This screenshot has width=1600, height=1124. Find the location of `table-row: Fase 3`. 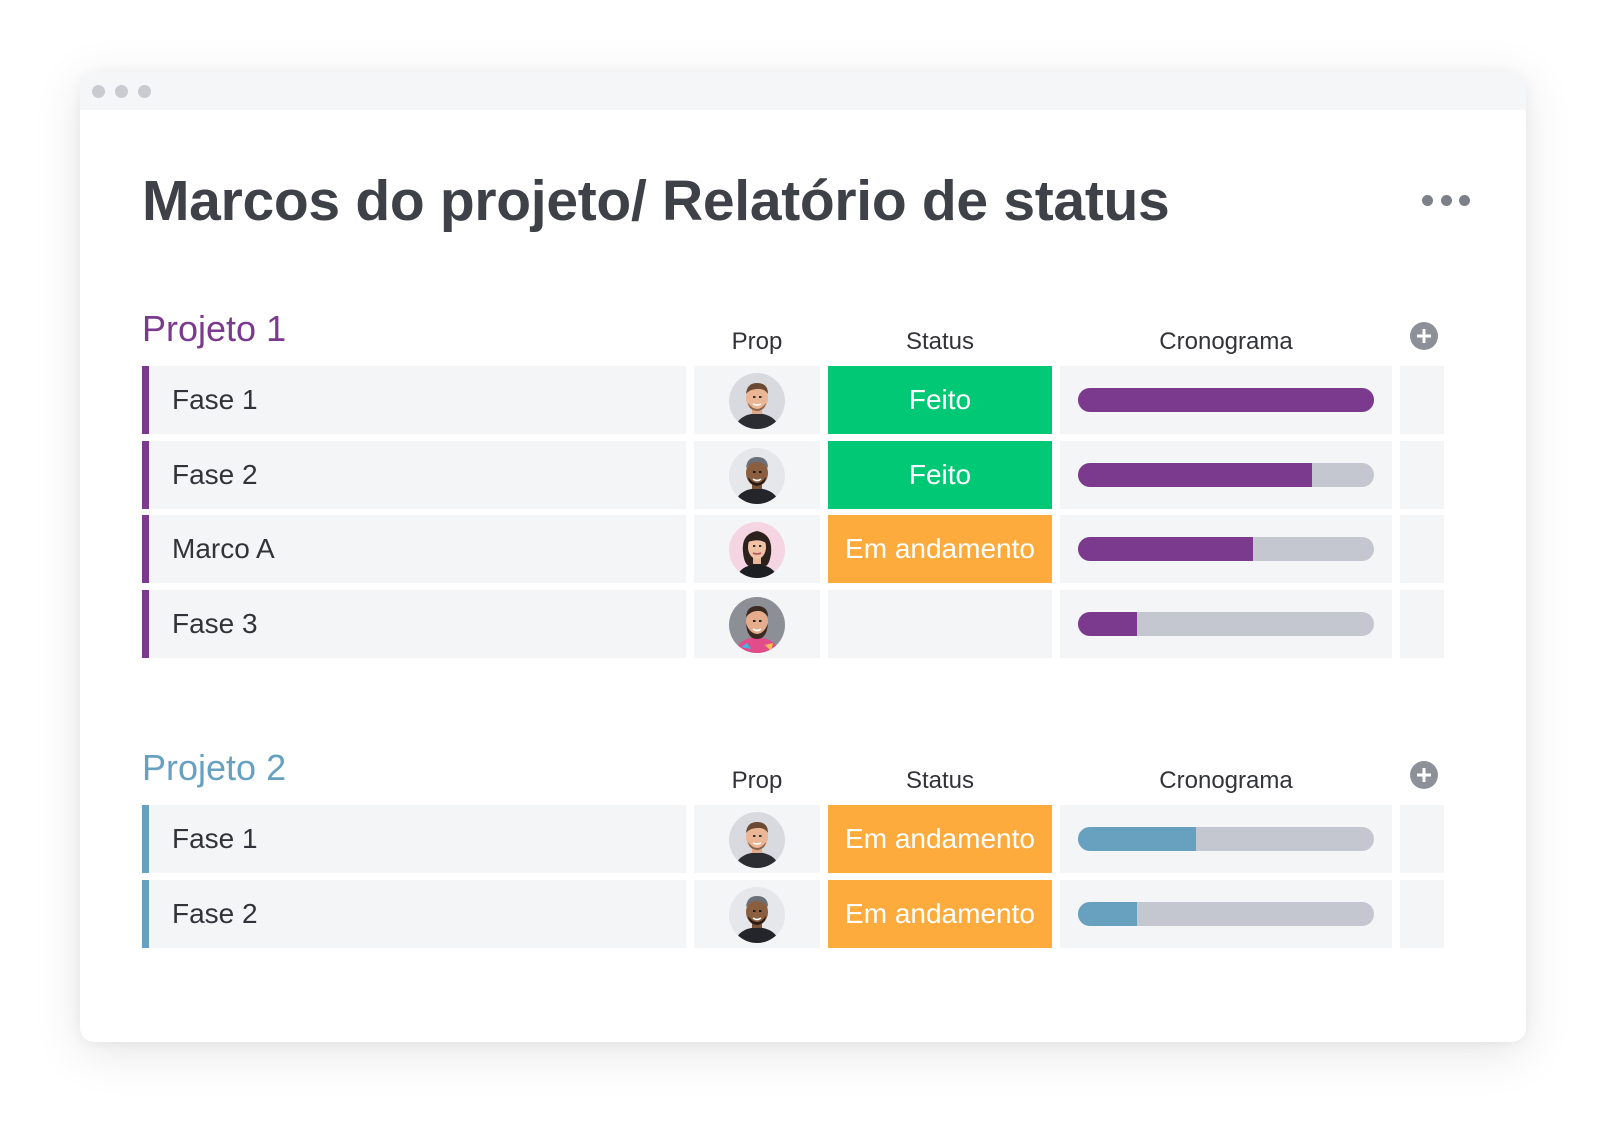

table-row: Fase 3 is located at coordinates (807, 624).